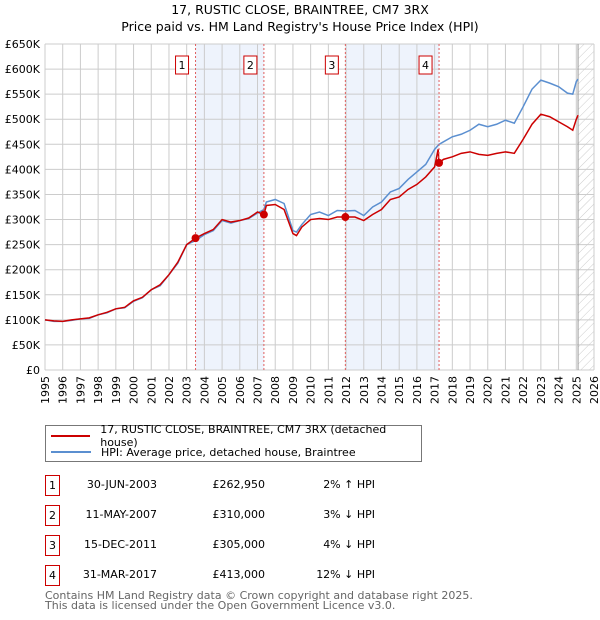  What do you see at coordinates (121, 484) in the screenshot?
I see `sale-date: 30-JUN-2003` at bounding box center [121, 484].